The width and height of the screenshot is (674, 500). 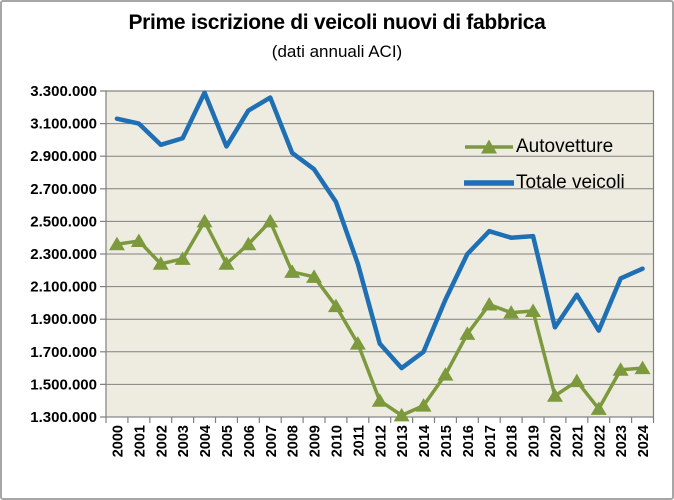 I want to click on x-tick-label: 2010, so click(x=337, y=441).